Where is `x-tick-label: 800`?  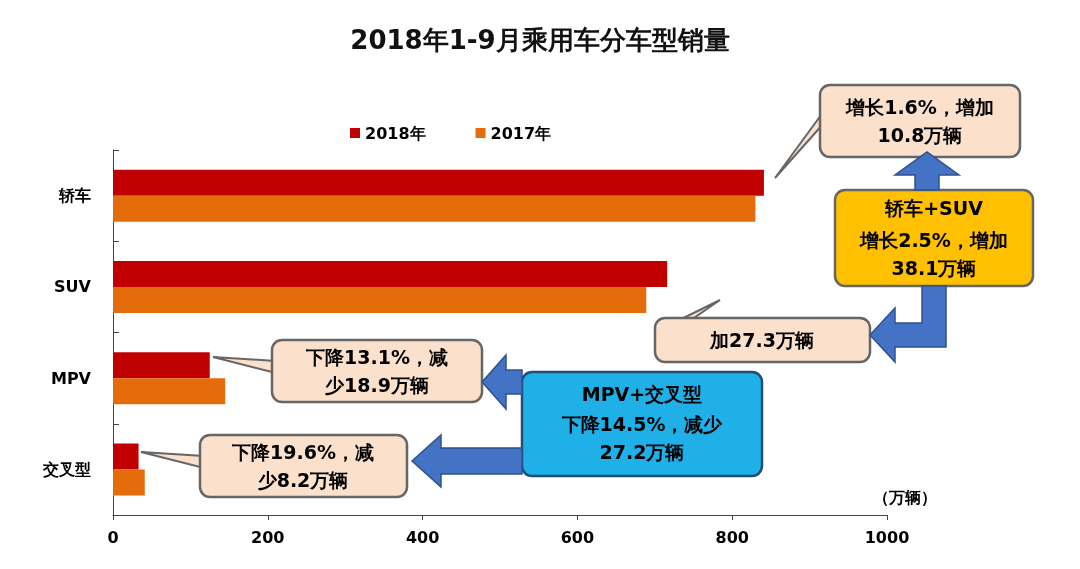
x-tick-label: 800 is located at coordinates (732, 537).